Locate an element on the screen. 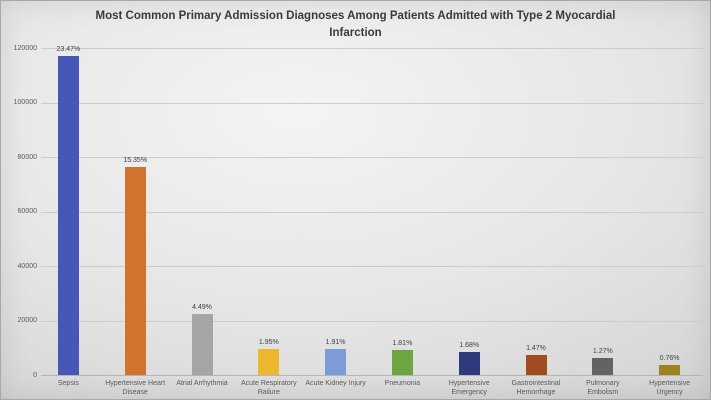 The image size is (711, 400). bar-value-label: 1.91% is located at coordinates (335, 343).